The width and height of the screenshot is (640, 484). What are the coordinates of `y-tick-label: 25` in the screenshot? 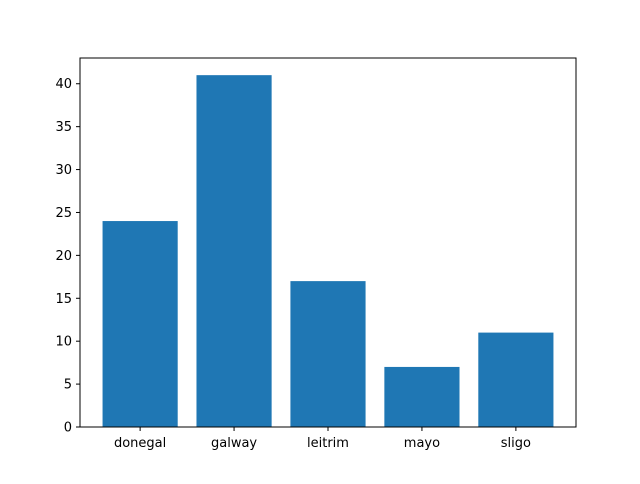 It's located at (63, 213).